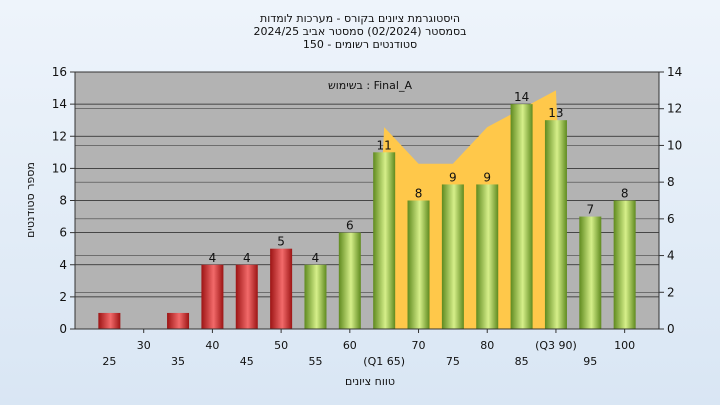  Describe the element at coordinates (624, 345) in the screenshot. I see `x-tick-label: 100` at that location.